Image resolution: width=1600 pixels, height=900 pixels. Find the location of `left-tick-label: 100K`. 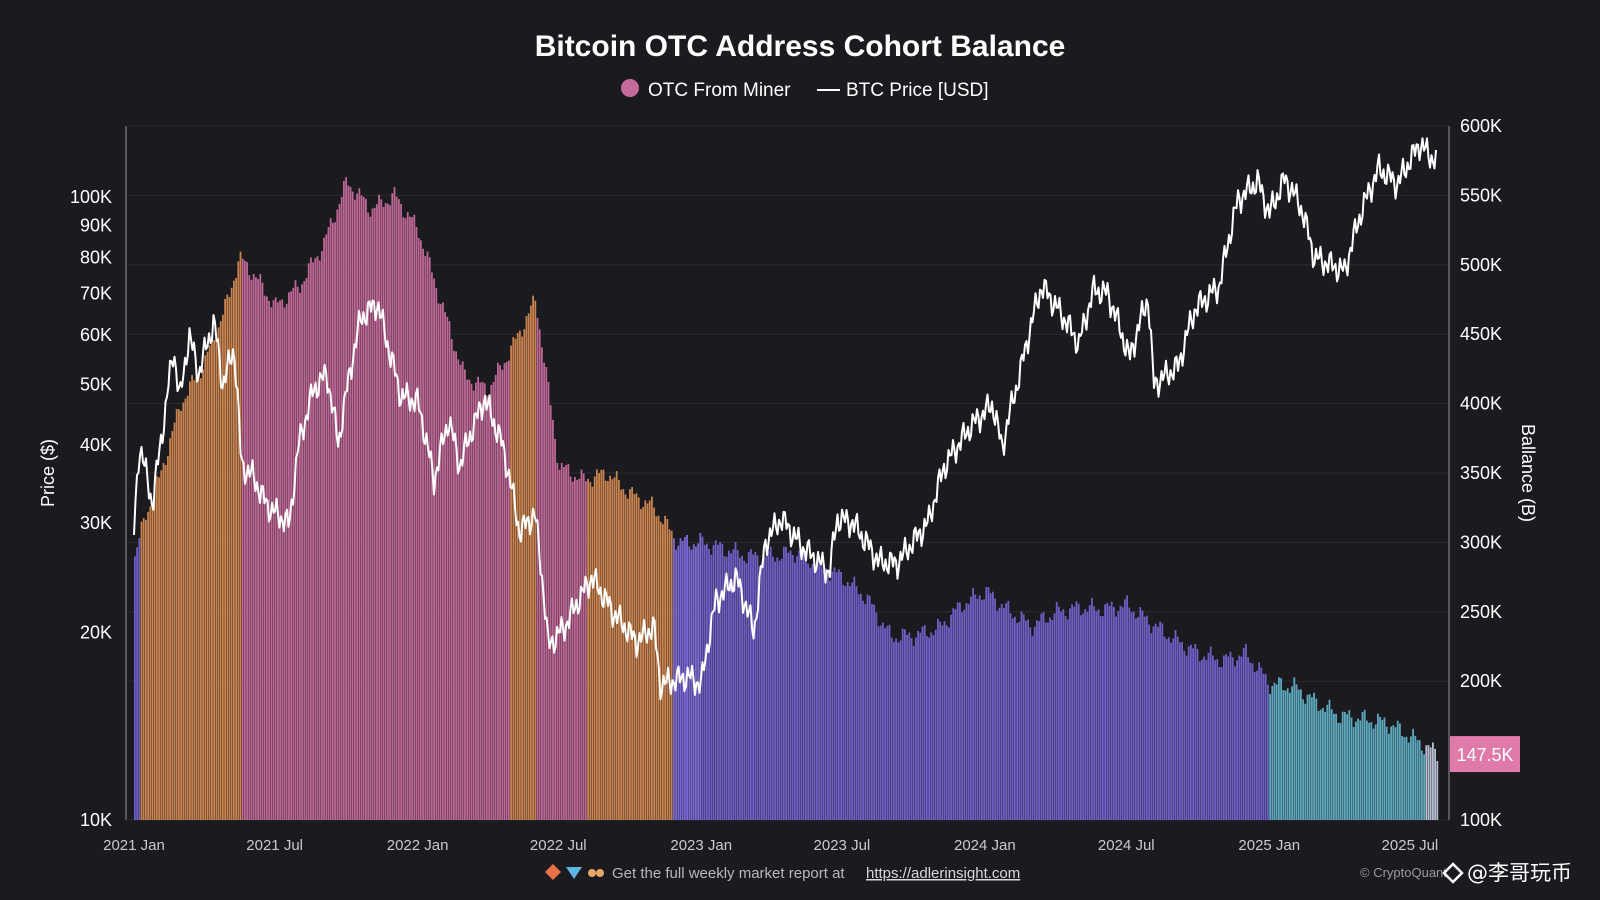

left-tick-label: 100K is located at coordinates (91, 197).